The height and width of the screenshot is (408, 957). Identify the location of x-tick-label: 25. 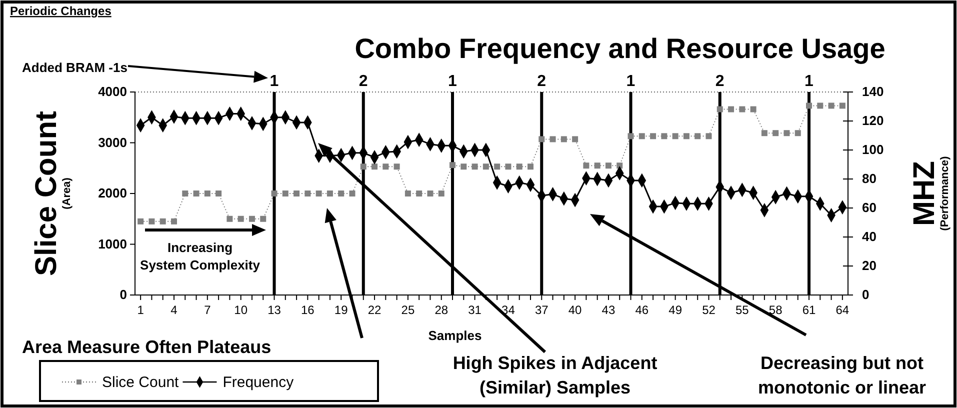
(408, 309).